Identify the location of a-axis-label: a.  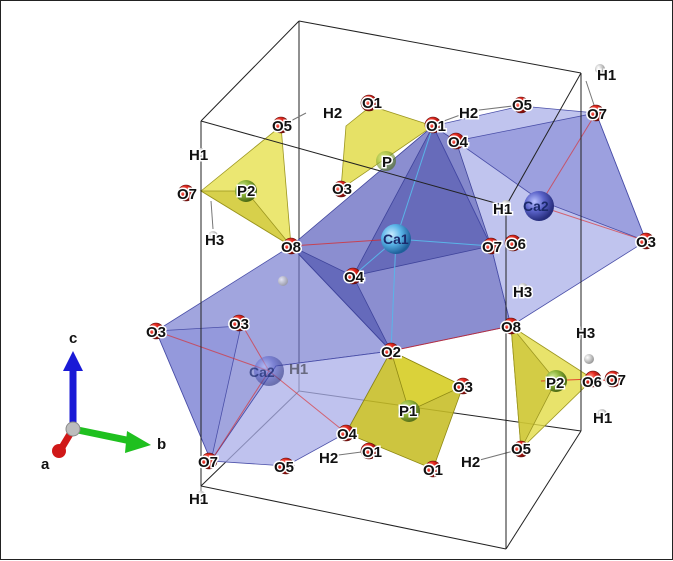
(45, 464).